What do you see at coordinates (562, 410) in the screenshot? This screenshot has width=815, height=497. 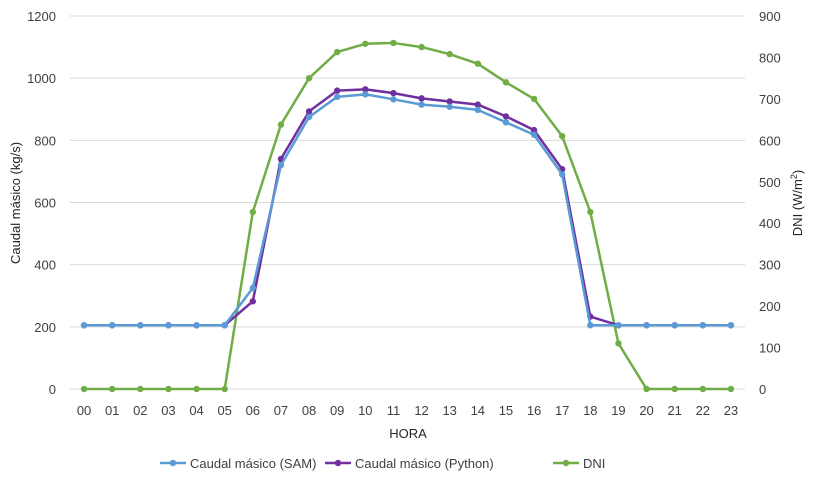 I see `x-tick-label: 17` at bounding box center [562, 410].